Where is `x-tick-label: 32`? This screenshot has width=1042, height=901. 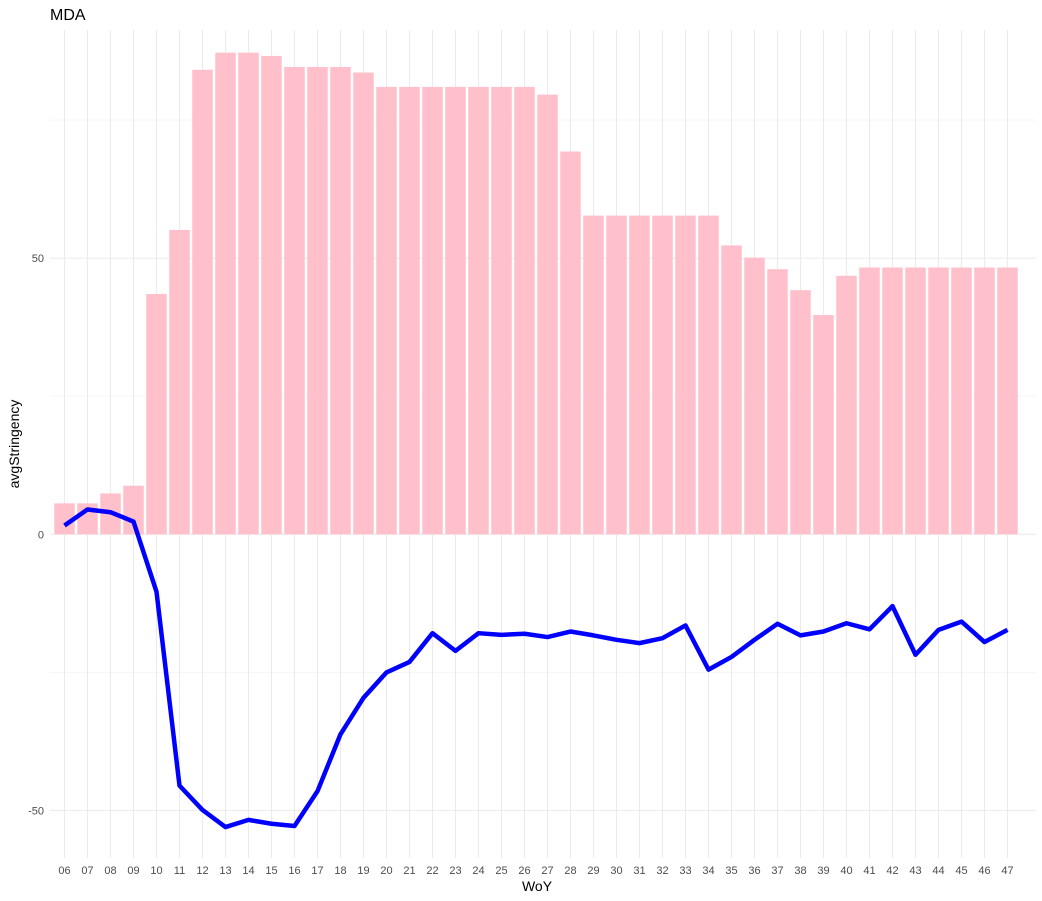 x-tick-label: 32 is located at coordinates (662, 871).